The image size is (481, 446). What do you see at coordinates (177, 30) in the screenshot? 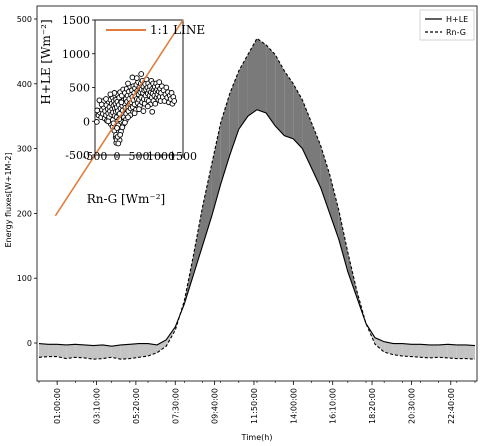
I see `inset-legend-label: 1:1 LINE` at bounding box center [177, 30].